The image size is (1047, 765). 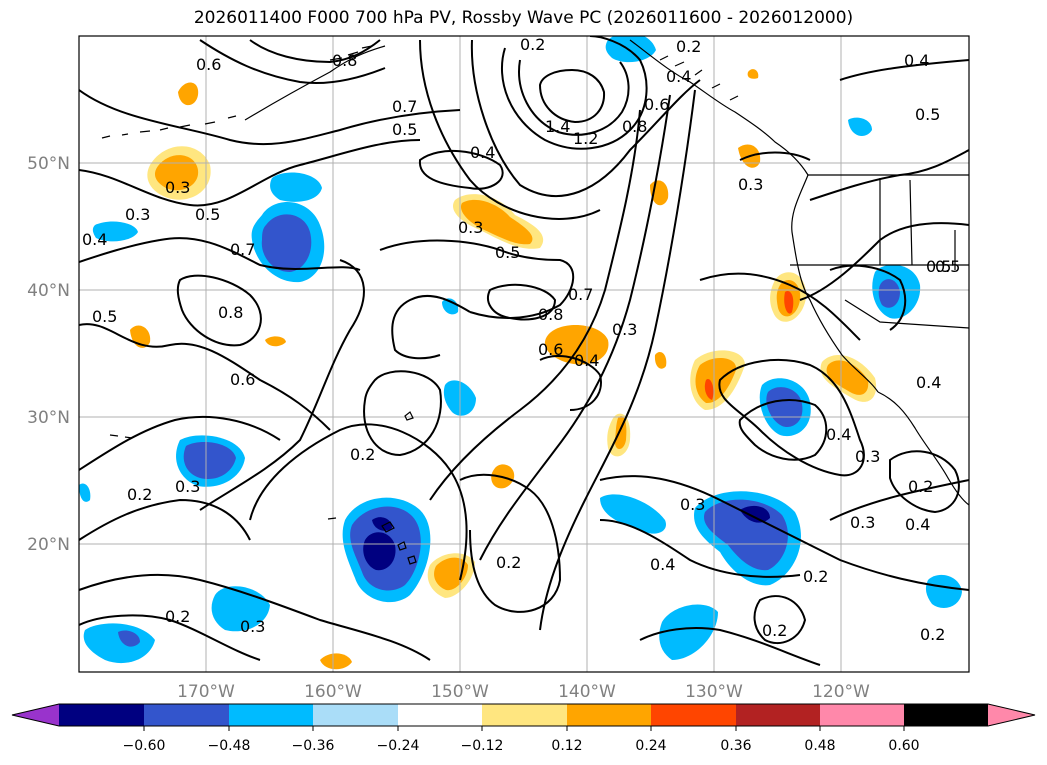 I want to click on lat-label-40n: 40°N, so click(x=48, y=291).